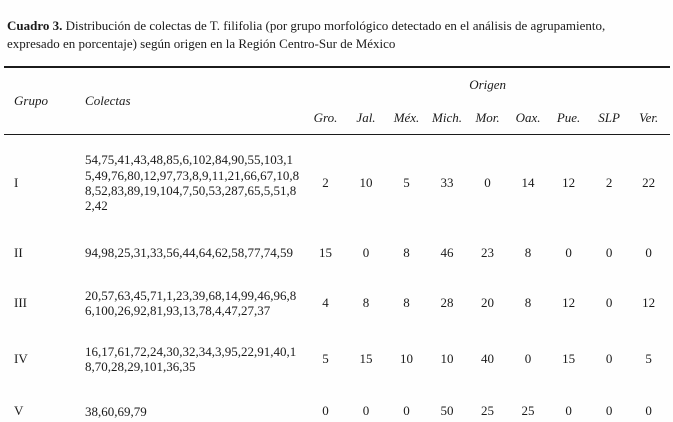 This screenshot has height=422, width=673. Describe the element at coordinates (648, 359) in the screenshot. I see `cell-value-ver: 5` at that location.